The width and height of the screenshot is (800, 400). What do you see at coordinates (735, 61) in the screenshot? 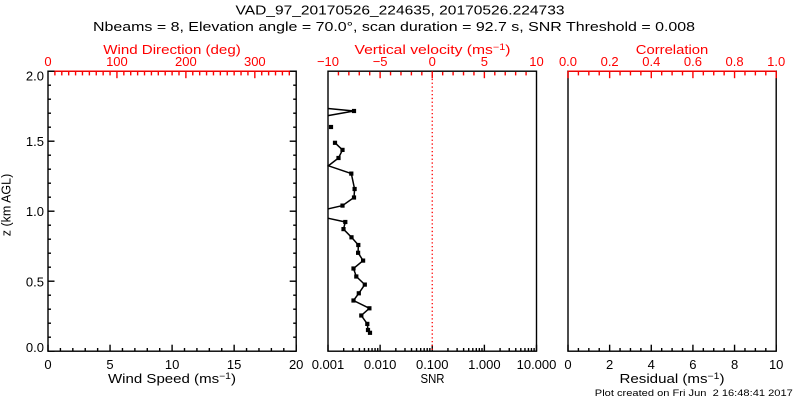
I see `svg-text: 0.8` at bounding box center [735, 61].